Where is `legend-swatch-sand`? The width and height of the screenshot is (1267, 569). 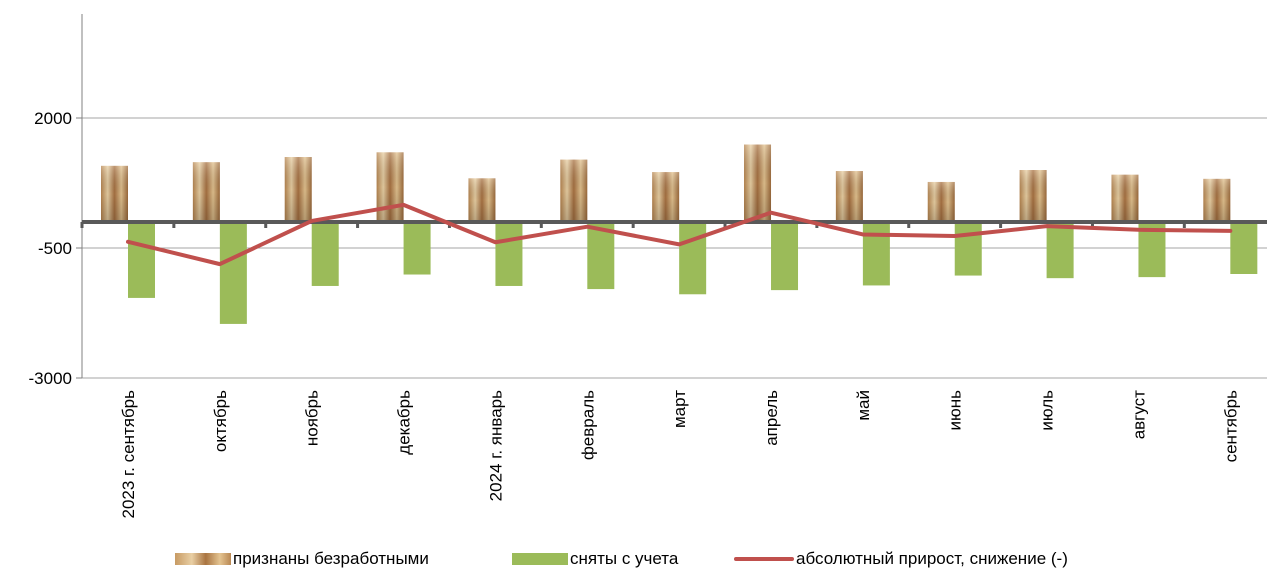
legend-swatch-sand is located at coordinates (203, 559).